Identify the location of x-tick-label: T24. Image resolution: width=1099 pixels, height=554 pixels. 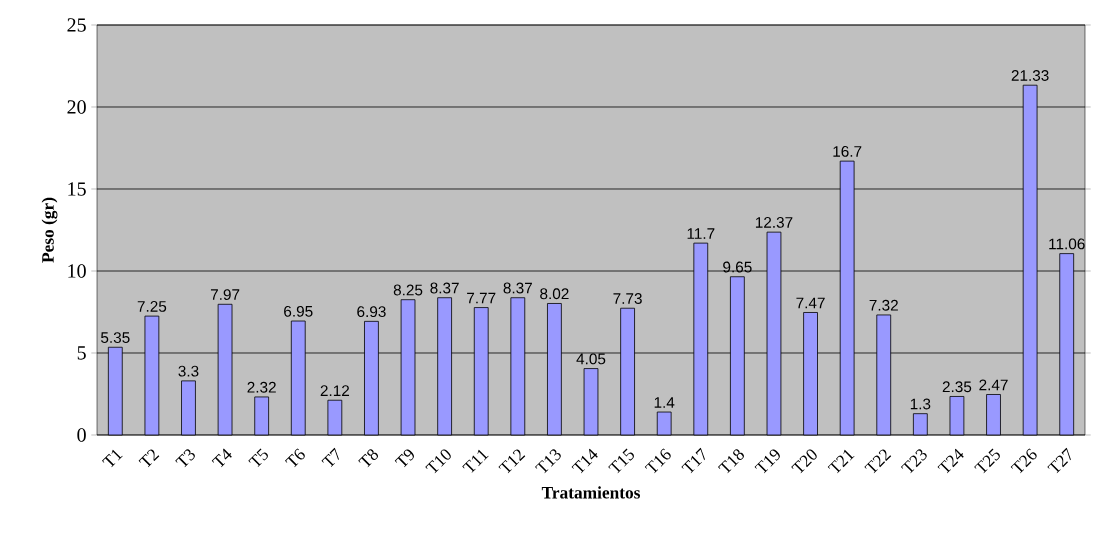
(950, 461).